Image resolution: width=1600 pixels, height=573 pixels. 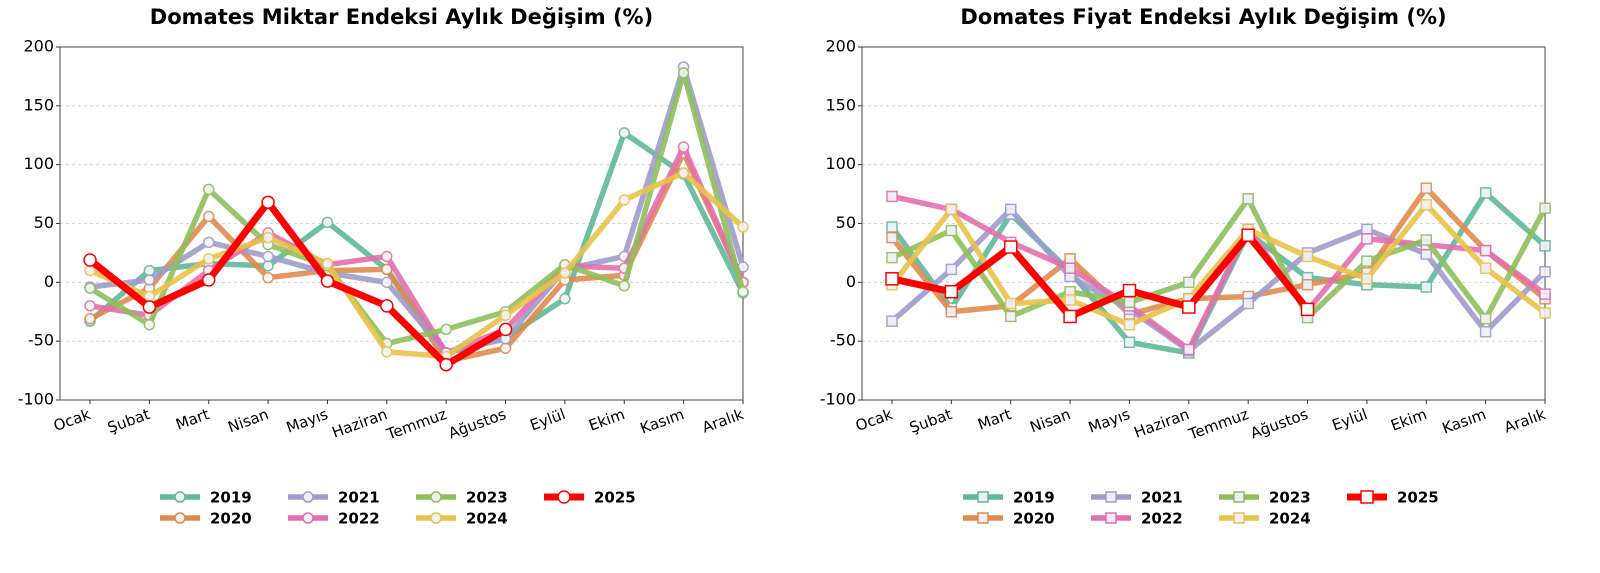 What do you see at coordinates (128, 421) in the screenshot?
I see `x-tick-label: Şubat` at bounding box center [128, 421].